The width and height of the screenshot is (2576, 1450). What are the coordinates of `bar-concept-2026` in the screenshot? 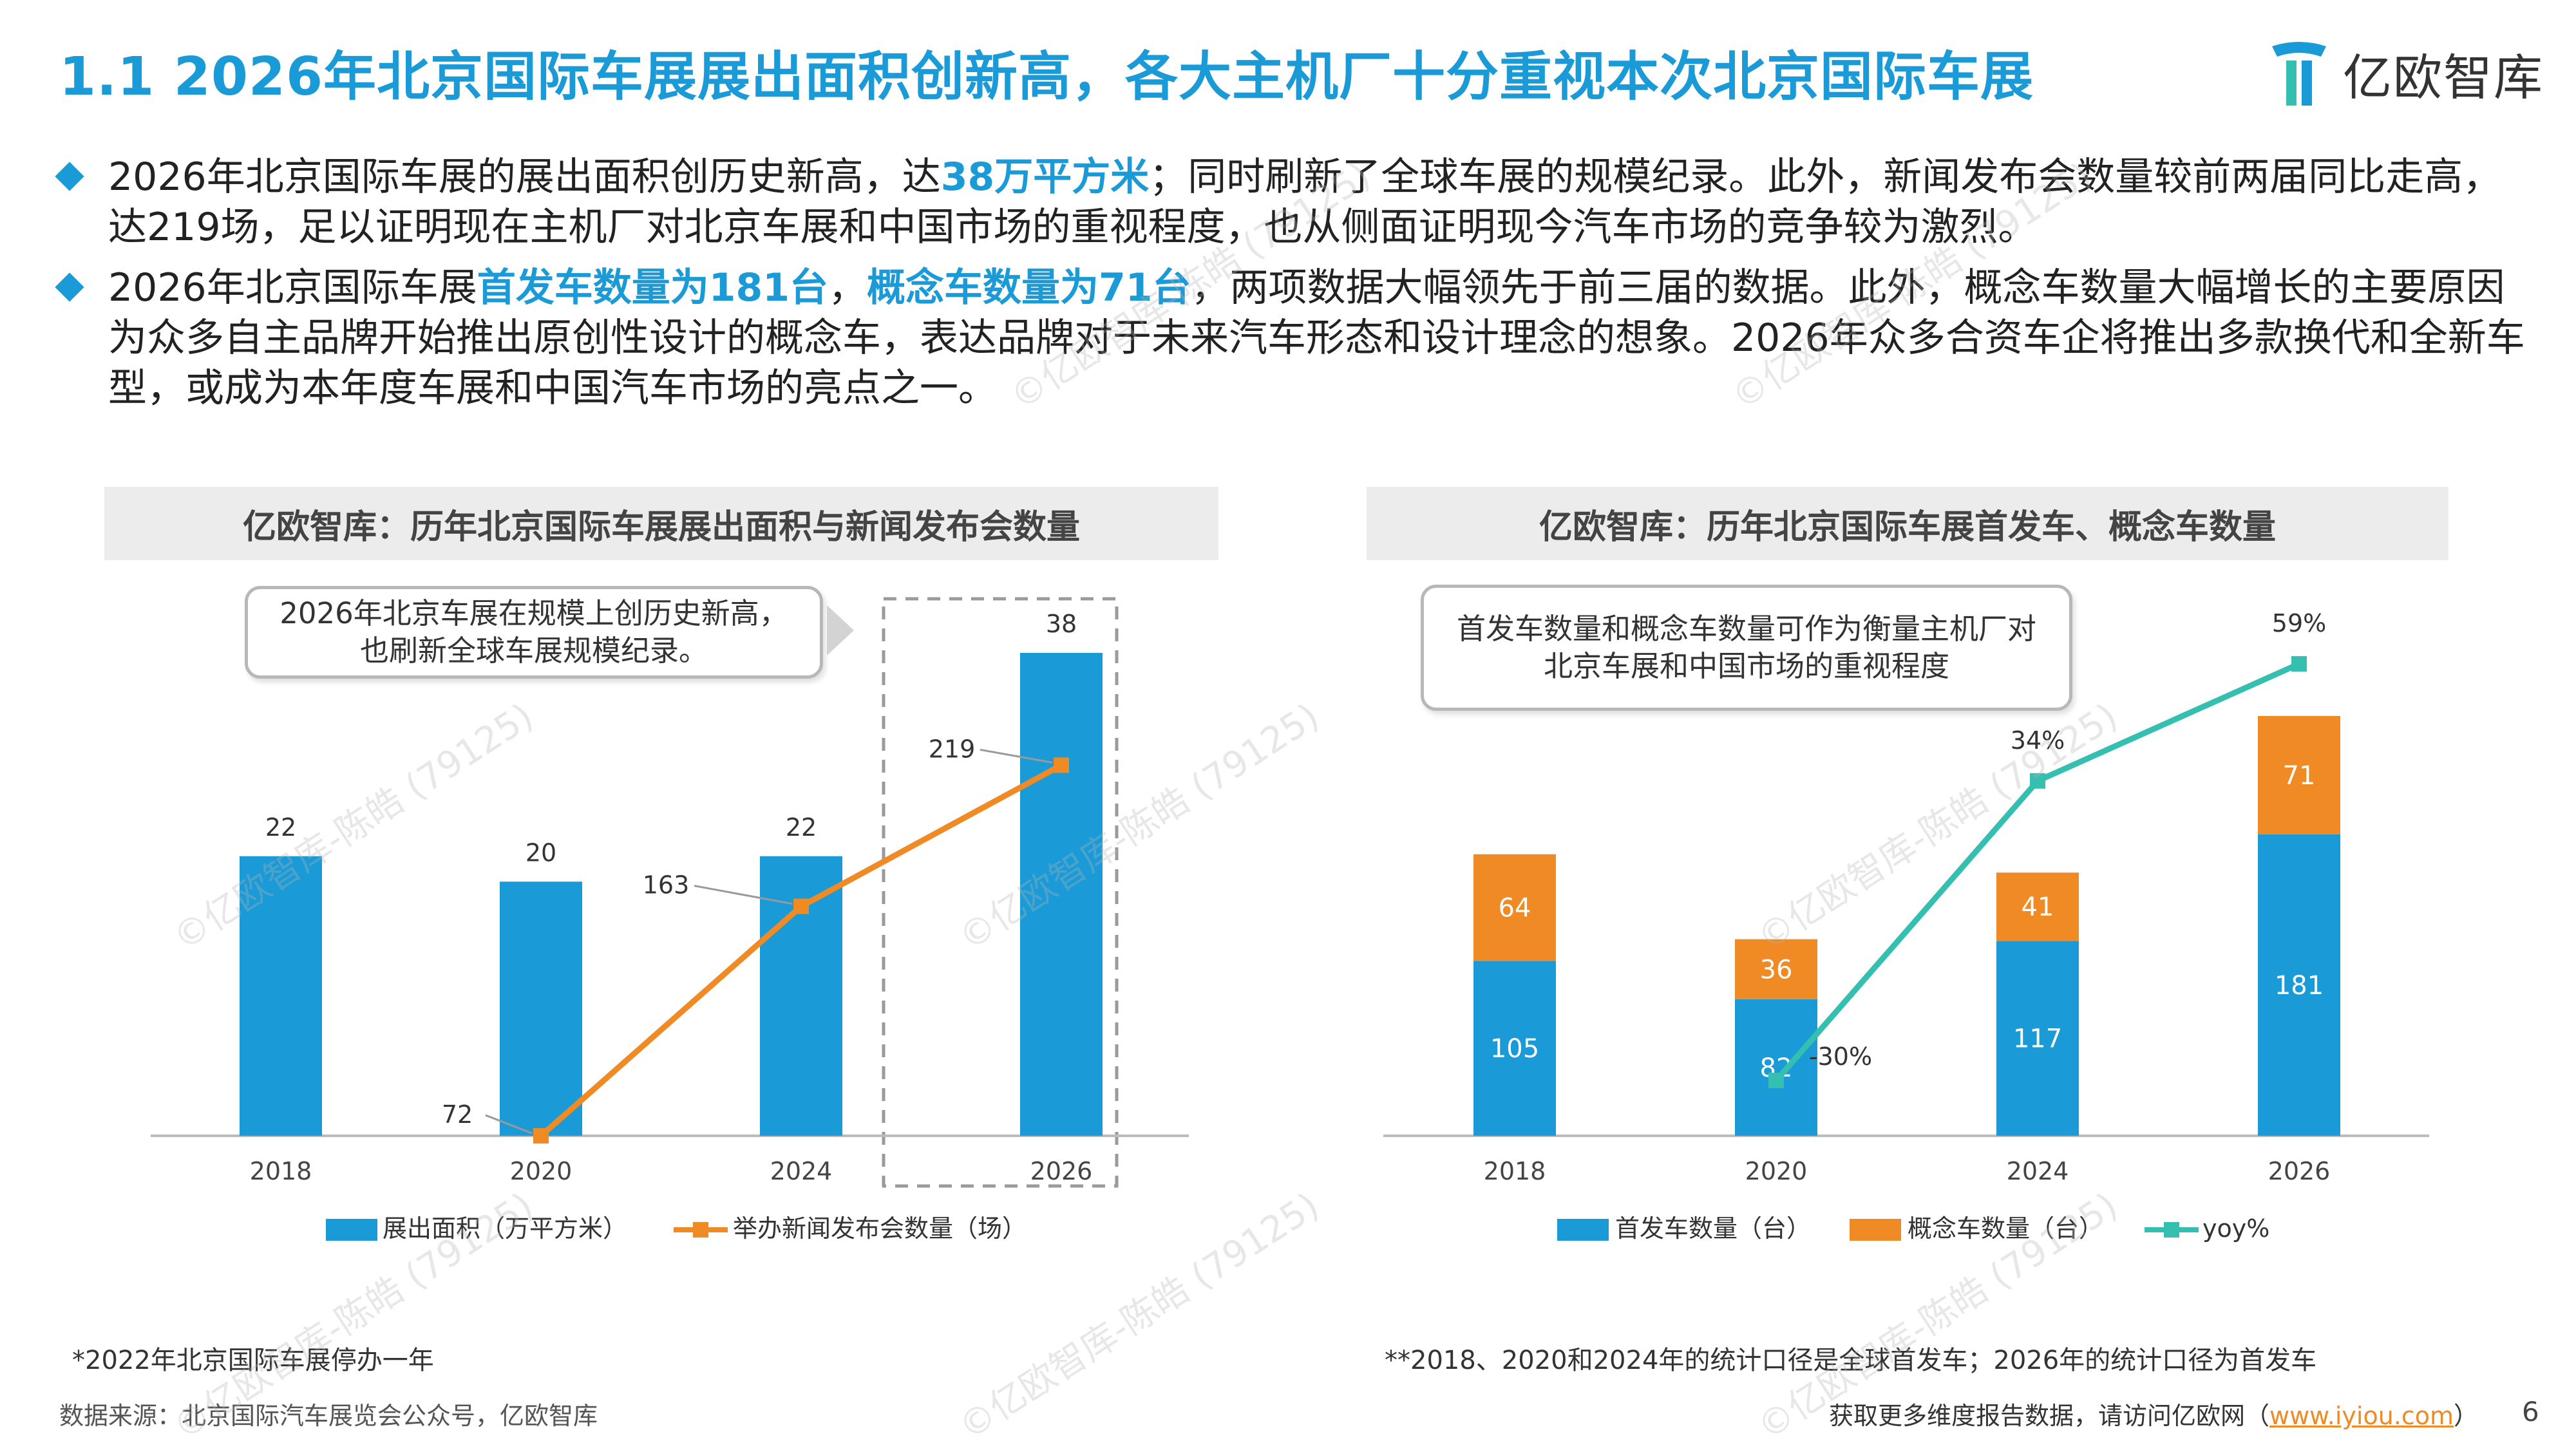 It's located at (2299, 775).